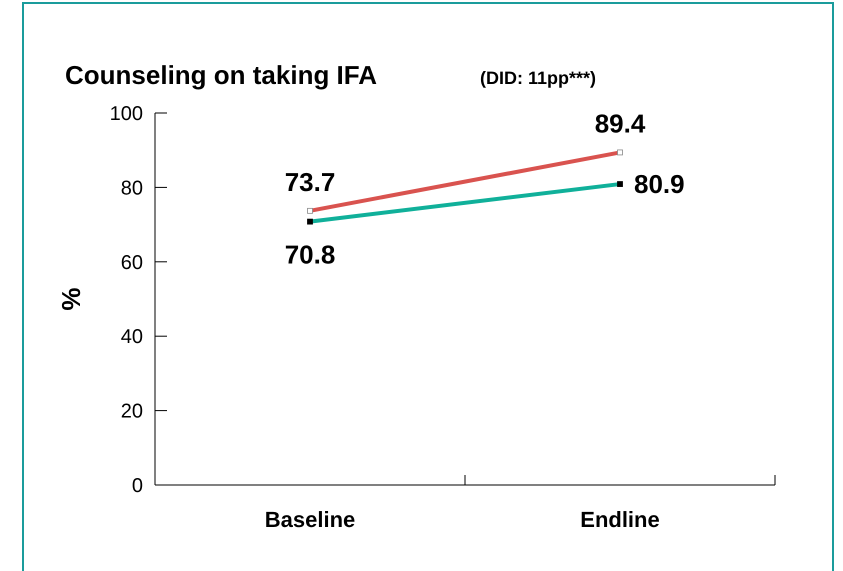 The height and width of the screenshot is (571, 843). What do you see at coordinates (71, 299) in the screenshot?
I see `y-axis-title: %` at bounding box center [71, 299].